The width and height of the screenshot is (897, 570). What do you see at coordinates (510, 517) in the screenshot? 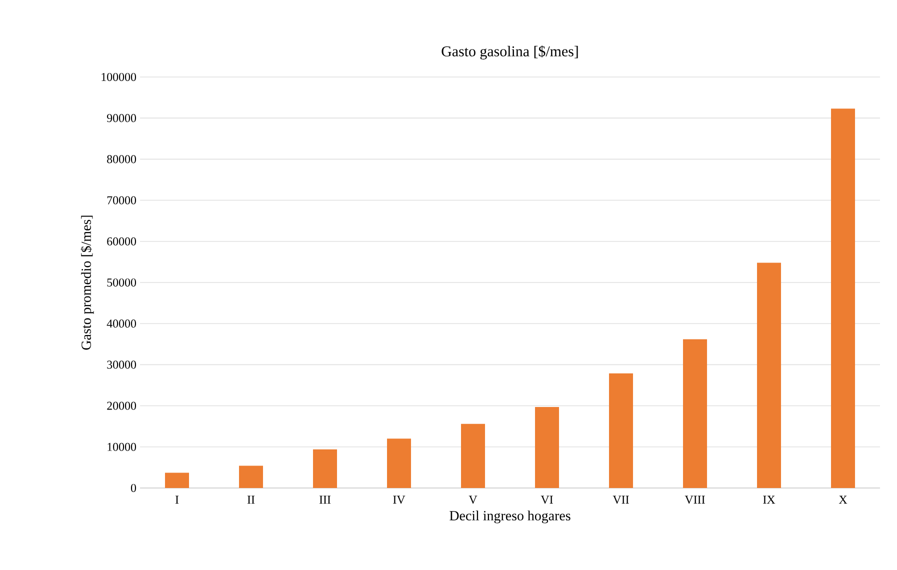
I see `x-axis-title: Decil ingreso hogares` at bounding box center [510, 517].